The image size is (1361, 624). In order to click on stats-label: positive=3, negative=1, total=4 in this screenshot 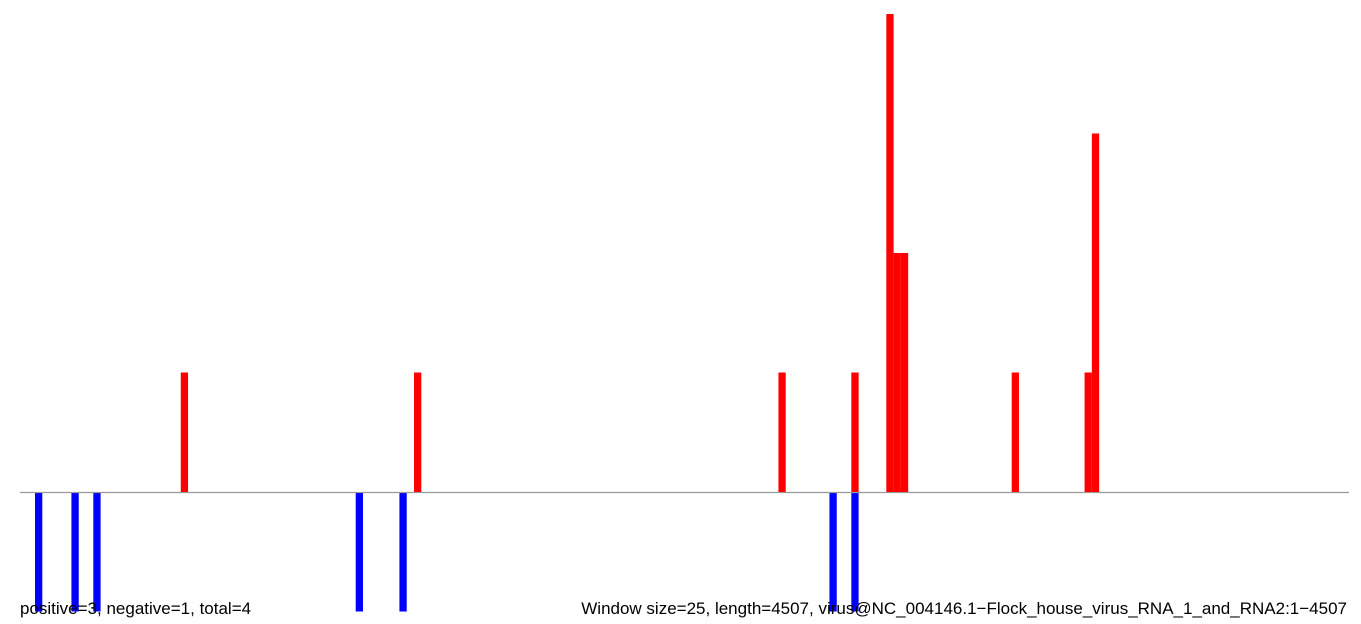, I will do `click(135, 608)`.